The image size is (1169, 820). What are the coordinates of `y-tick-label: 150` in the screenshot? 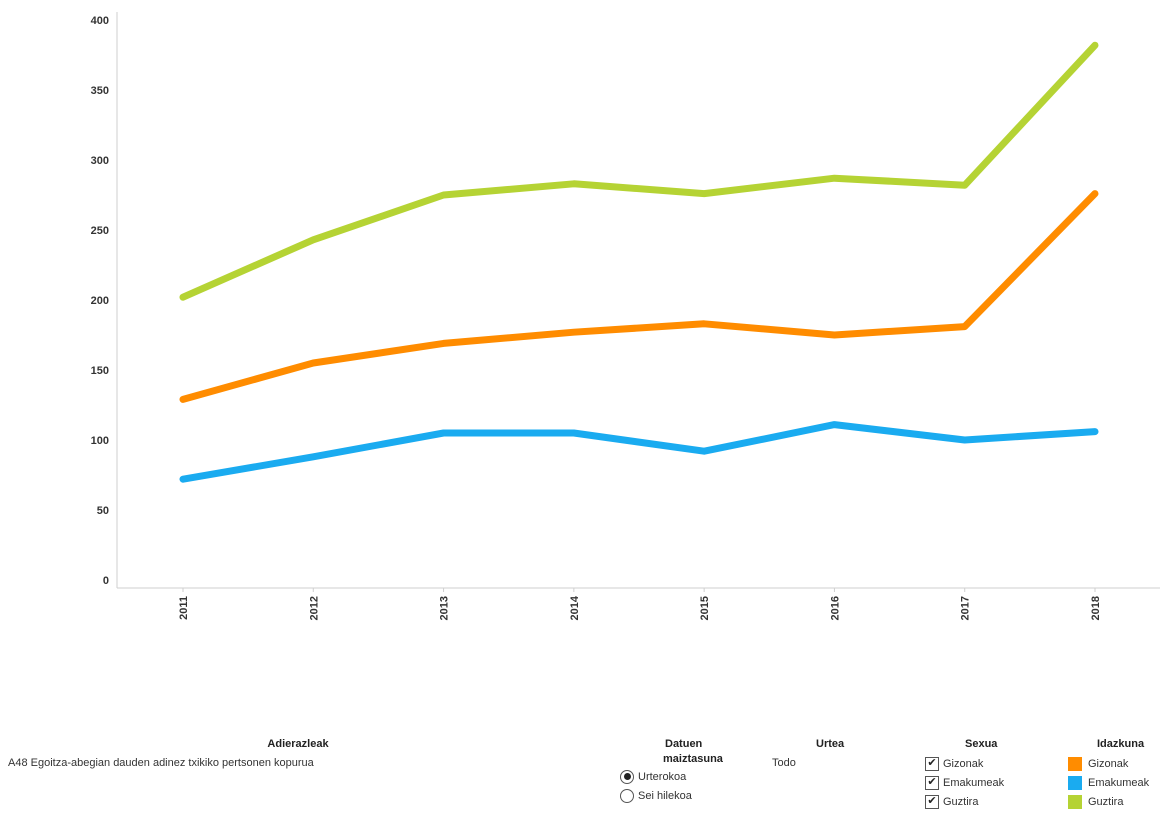 It's located at (100, 371).